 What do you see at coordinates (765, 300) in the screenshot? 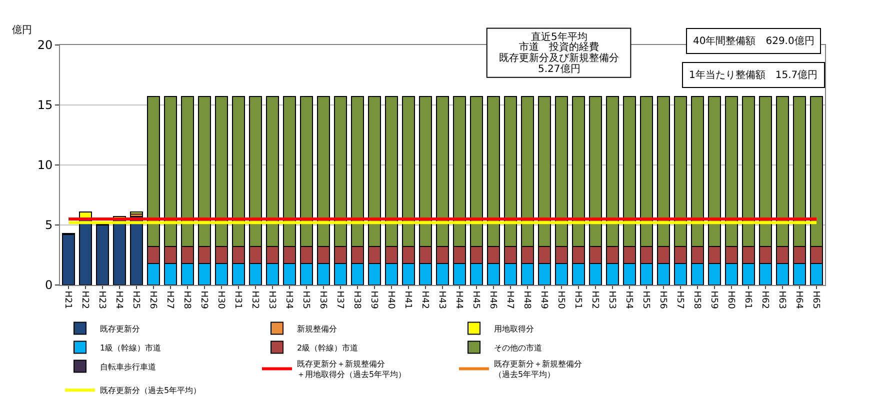
I see `x-tick-label: H62` at bounding box center [765, 300].